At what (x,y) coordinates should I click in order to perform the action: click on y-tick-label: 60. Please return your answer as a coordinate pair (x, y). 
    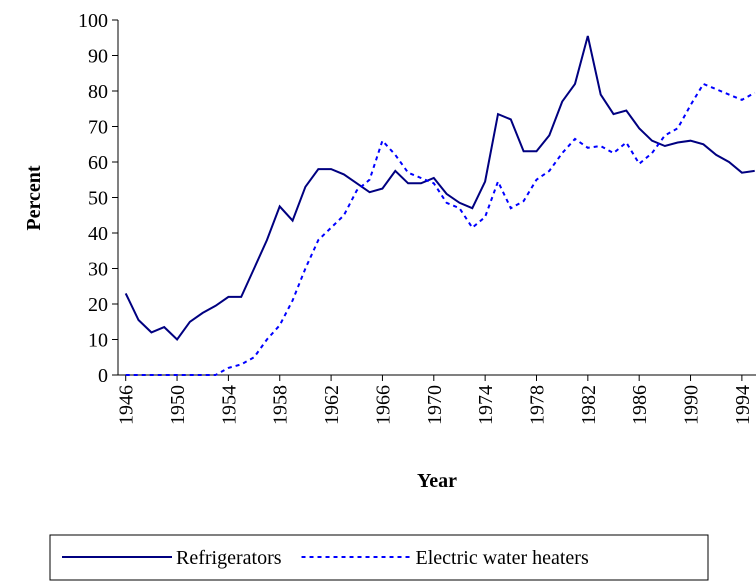
    Looking at the image, I should click on (98, 163).